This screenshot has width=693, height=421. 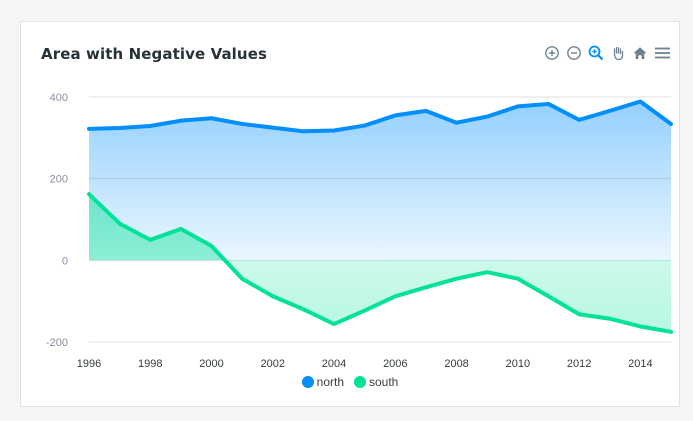 What do you see at coordinates (150, 364) in the screenshot?
I see `x-tick-label: 1998` at bounding box center [150, 364].